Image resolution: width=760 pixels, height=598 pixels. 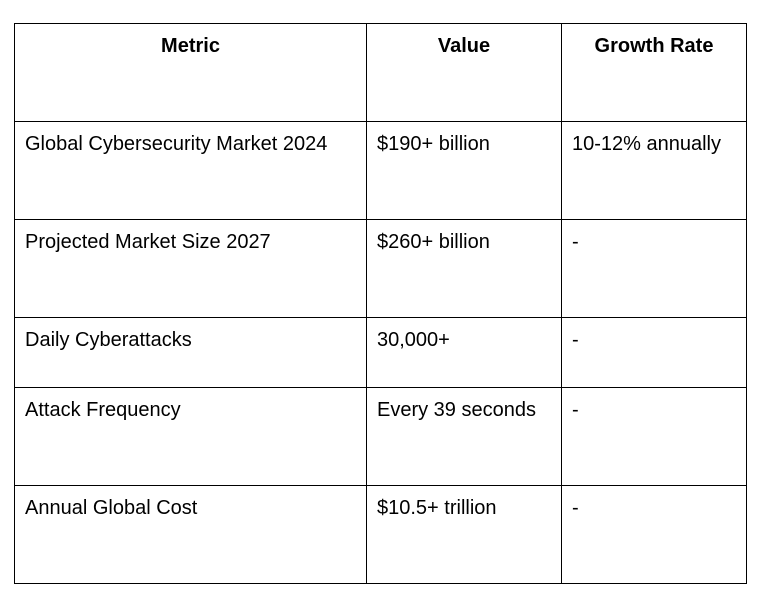 What do you see at coordinates (654, 72) in the screenshot?
I see `header-growth-rate: Growth Rate` at bounding box center [654, 72].